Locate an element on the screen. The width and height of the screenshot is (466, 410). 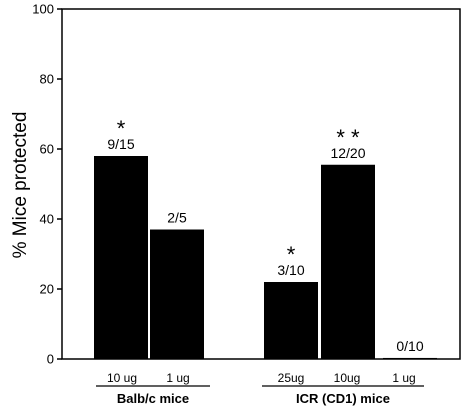
group-label: ICR (CD1) mice is located at coordinates (343, 398).